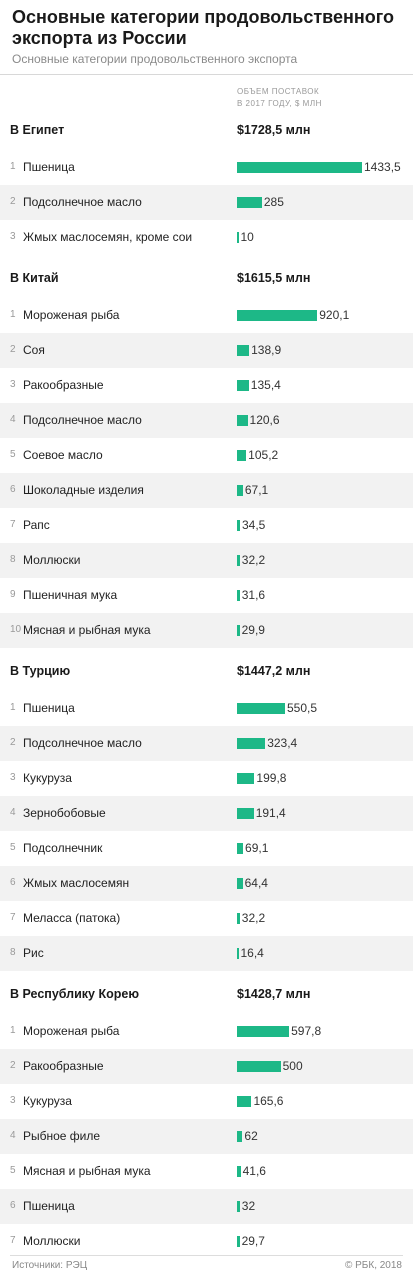 This screenshot has width=413, height=1280. I want to click on copyright: © РБК, 2018, so click(373, 1265).